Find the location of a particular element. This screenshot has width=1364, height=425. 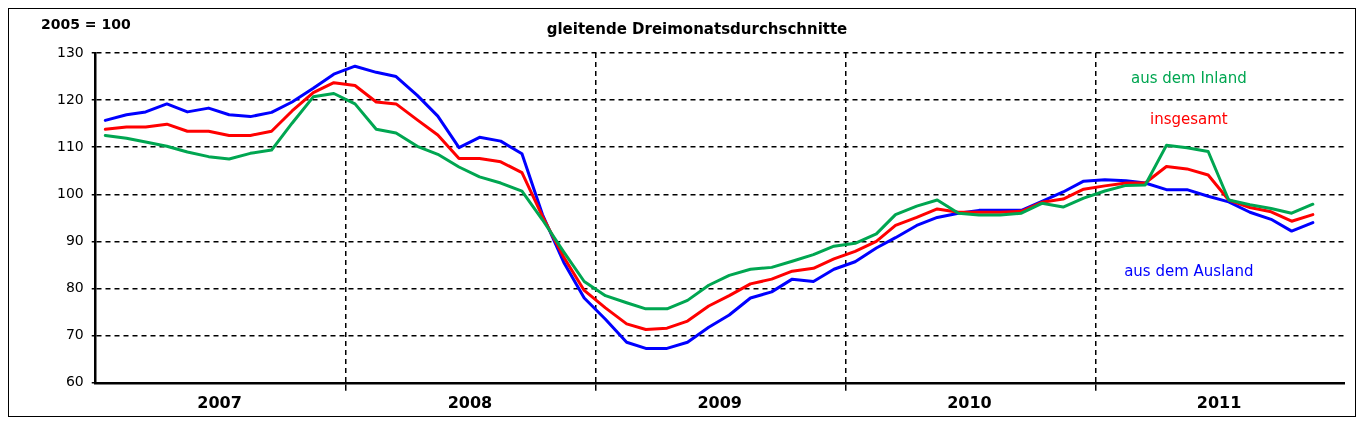

y-tick-label: 120 is located at coordinates (70, 98).